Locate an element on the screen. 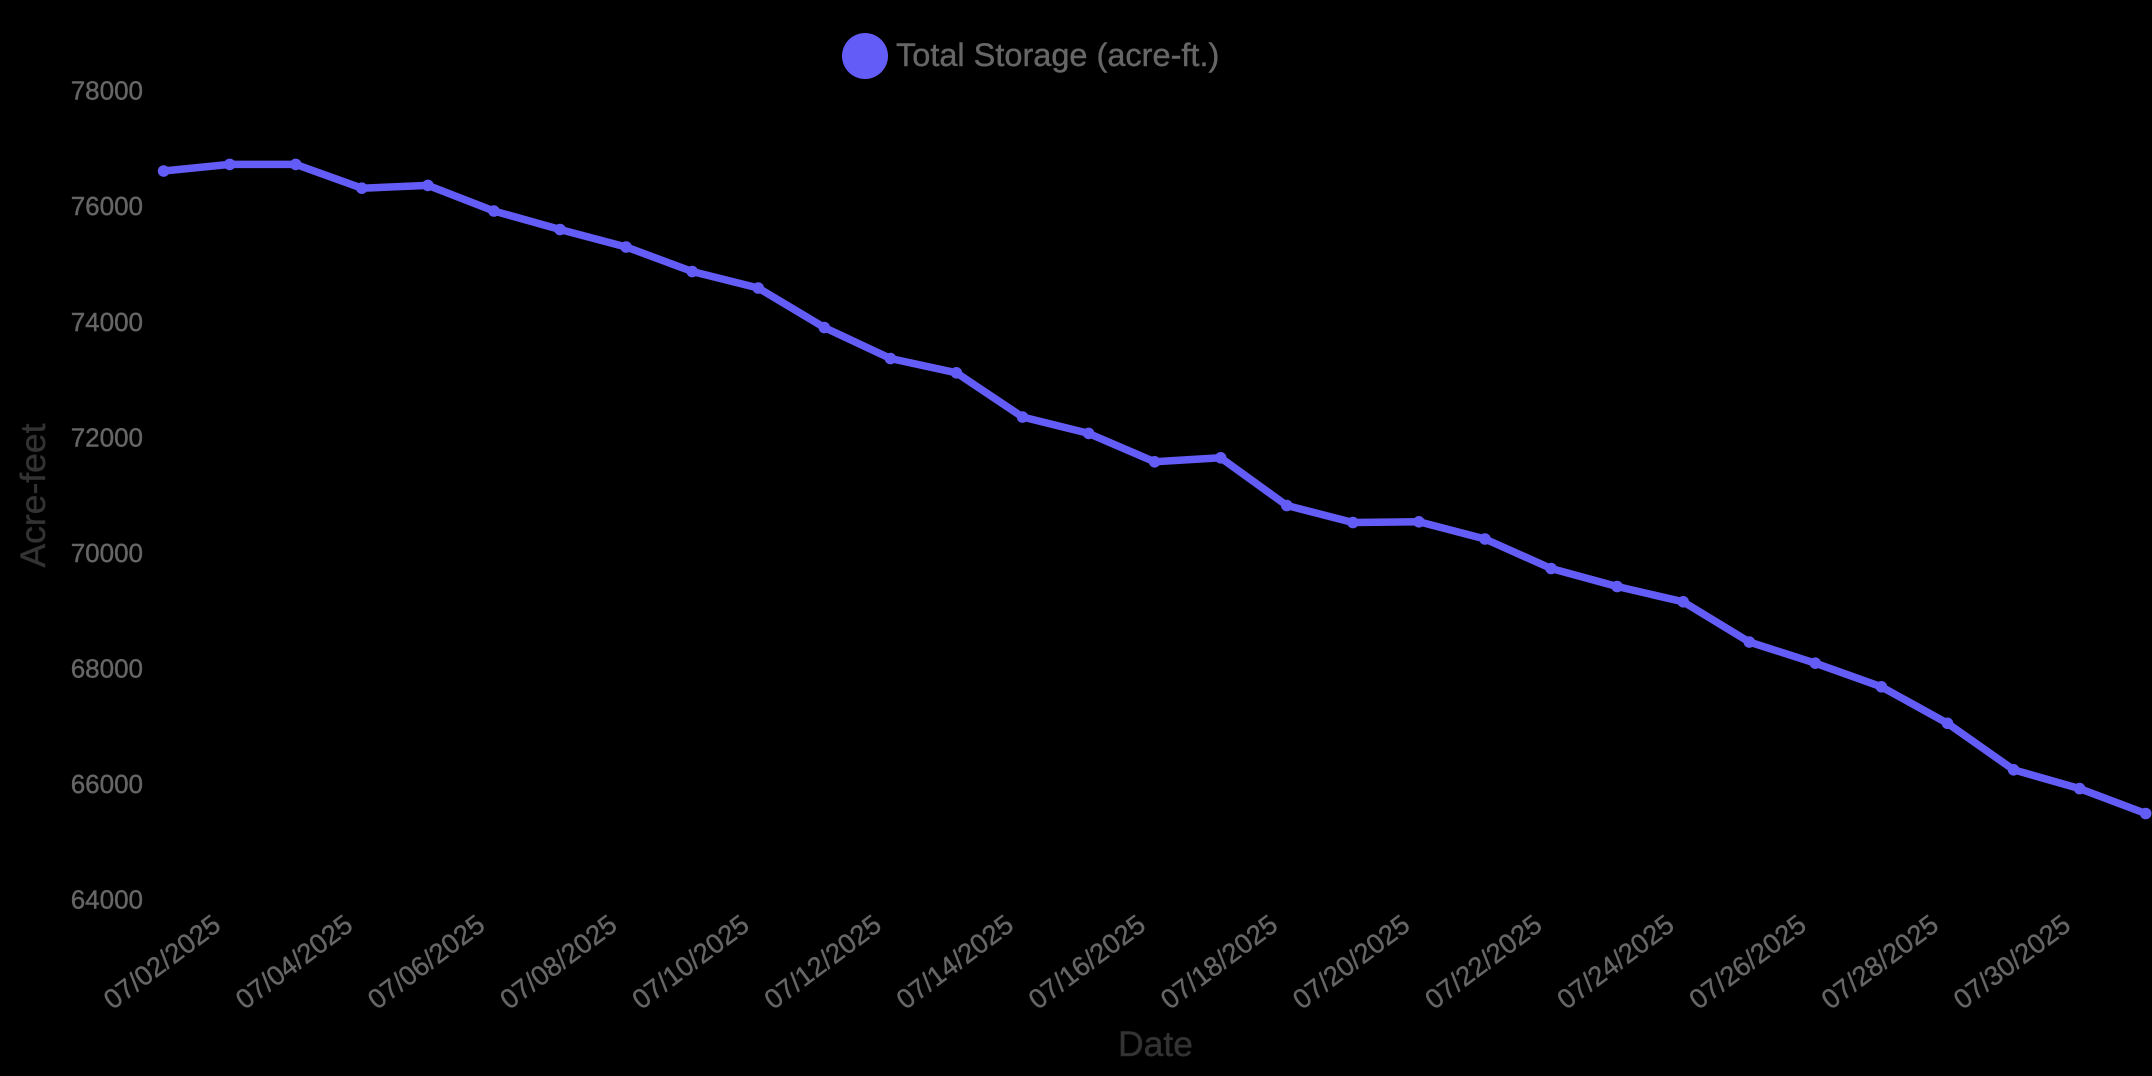  svg-text: 64000 is located at coordinates (107, 900).